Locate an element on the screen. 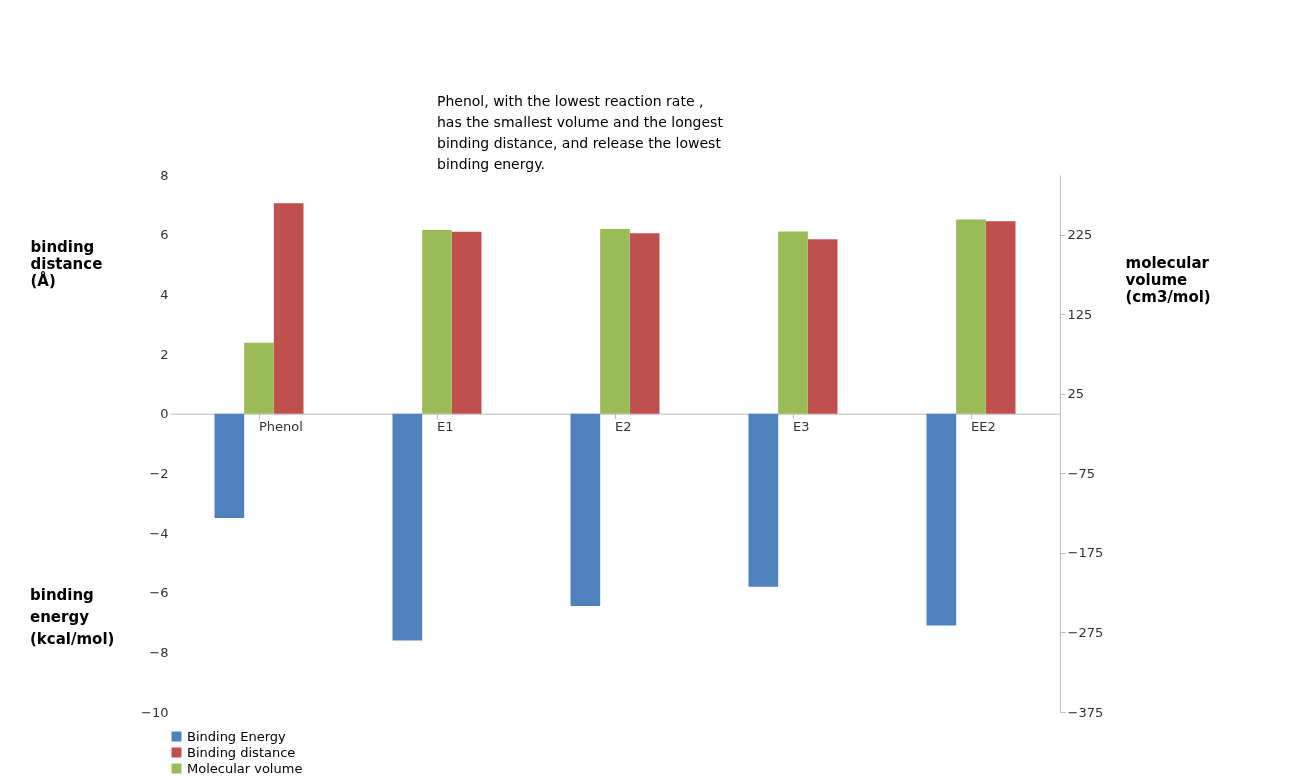 Image resolution: width=1292 pixels, height=778 pixels. x-tick-label: E2 is located at coordinates (623, 427).